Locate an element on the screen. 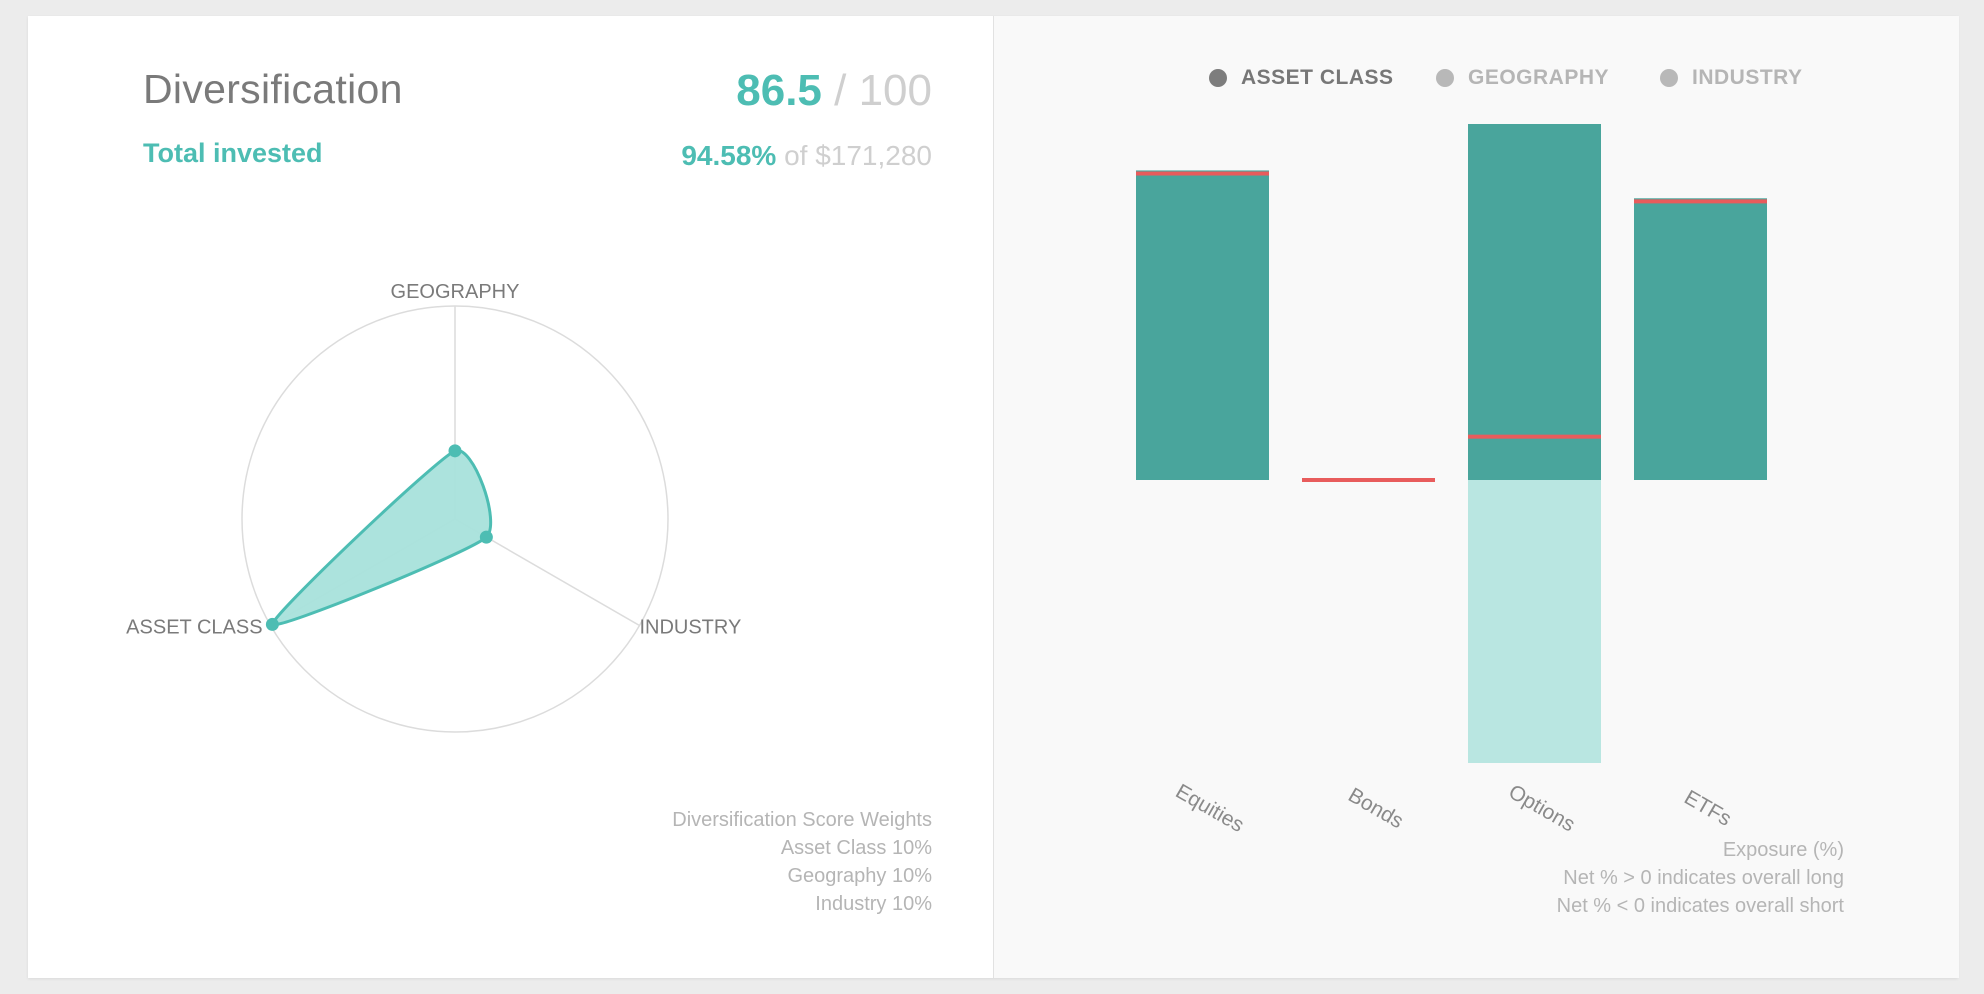 The height and width of the screenshot is (994, 1984). radar-chart: GEOGRAPHY INDUSTRY ASSET CLASS is located at coordinates (433, 507).